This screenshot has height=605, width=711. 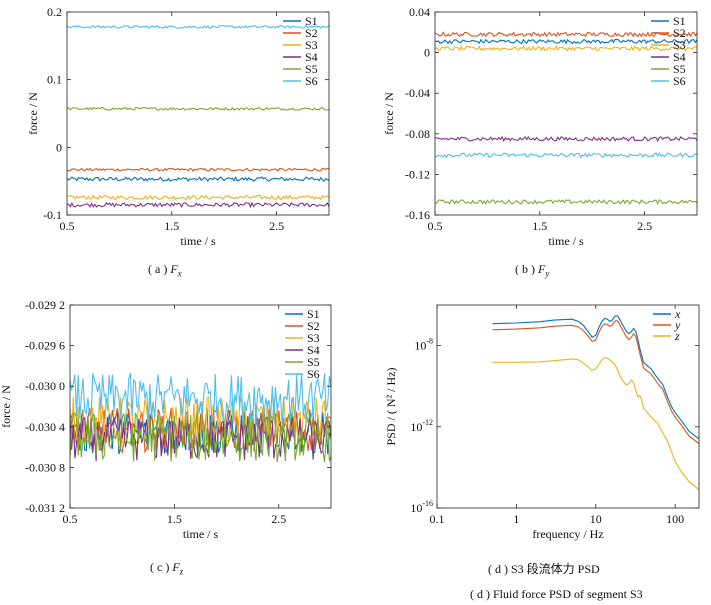 What do you see at coordinates (677, 336) in the screenshot?
I see `legend-label-z: z` at bounding box center [677, 336].